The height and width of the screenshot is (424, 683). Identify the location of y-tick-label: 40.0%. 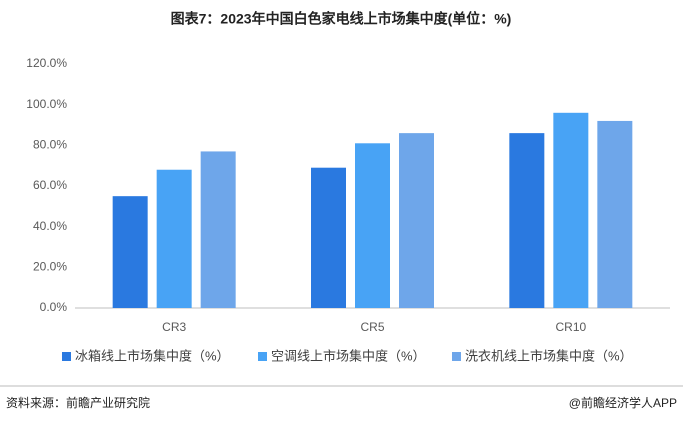
(50, 226).